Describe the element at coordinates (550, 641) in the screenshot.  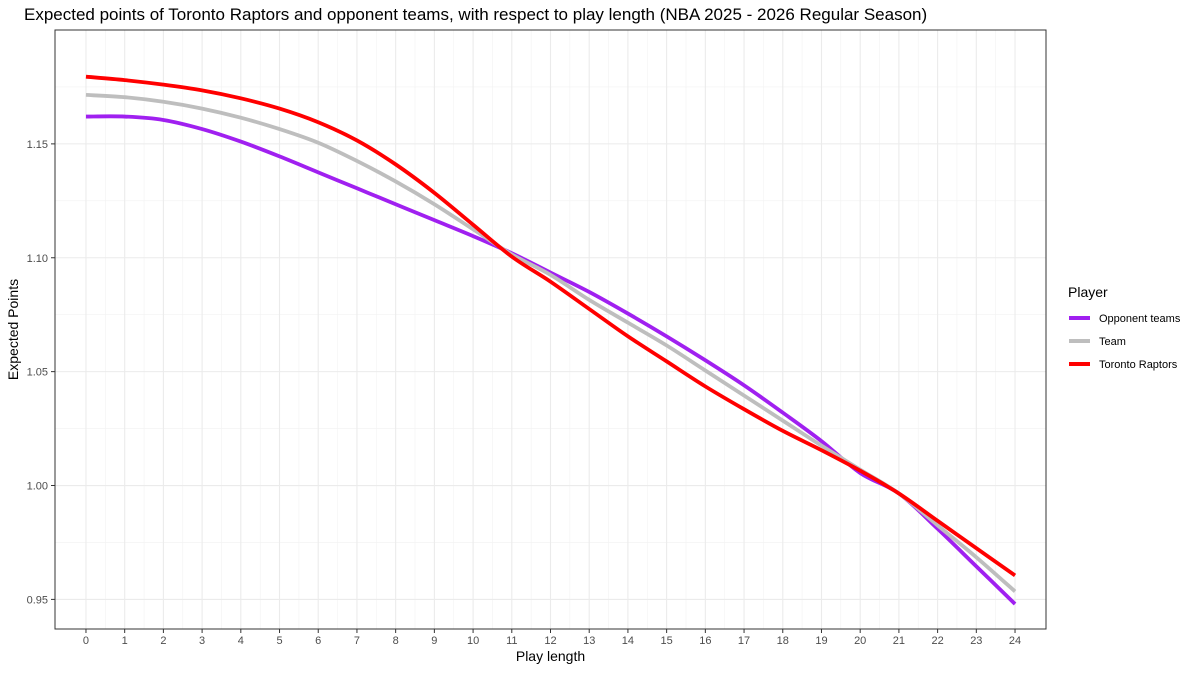
I see `x-tick-label: 12` at that location.